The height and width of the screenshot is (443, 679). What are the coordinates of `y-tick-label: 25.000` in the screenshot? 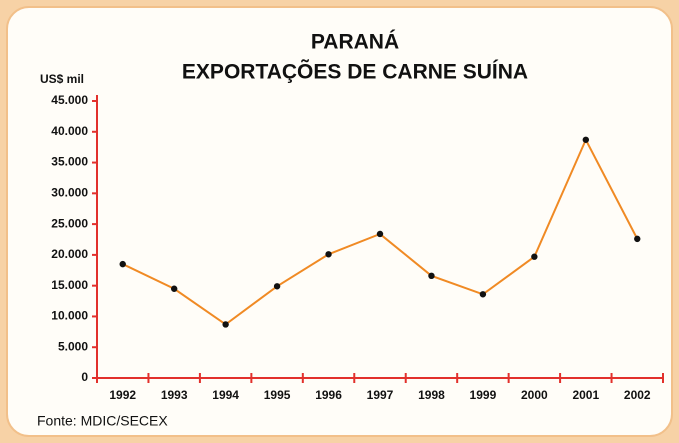 It's located at (69, 223).